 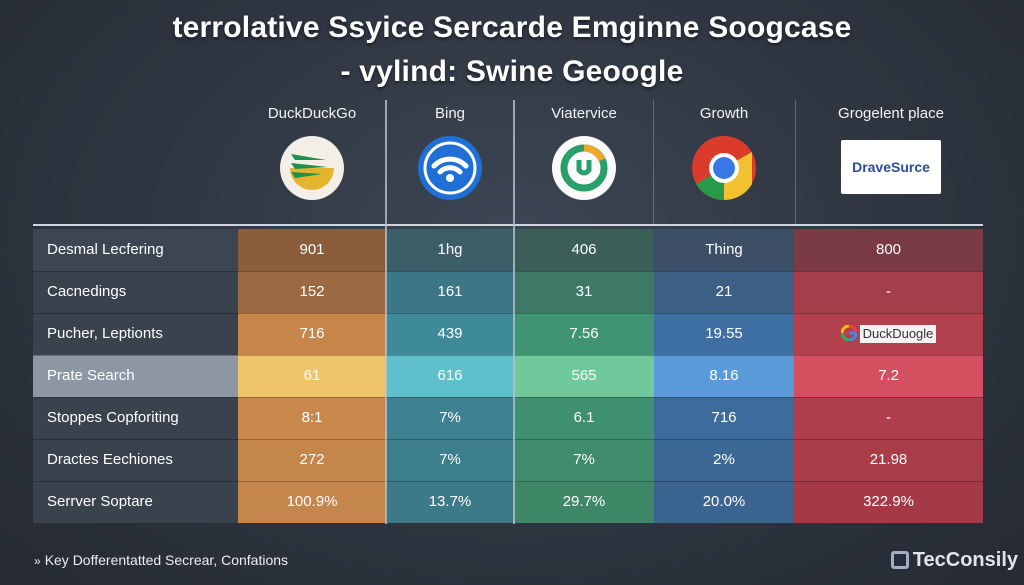 What do you see at coordinates (166, 560) in the screenshot?
I see `footer-text: Key Dofferentatted Secrear, Confations` at bounding box center [166, 560].